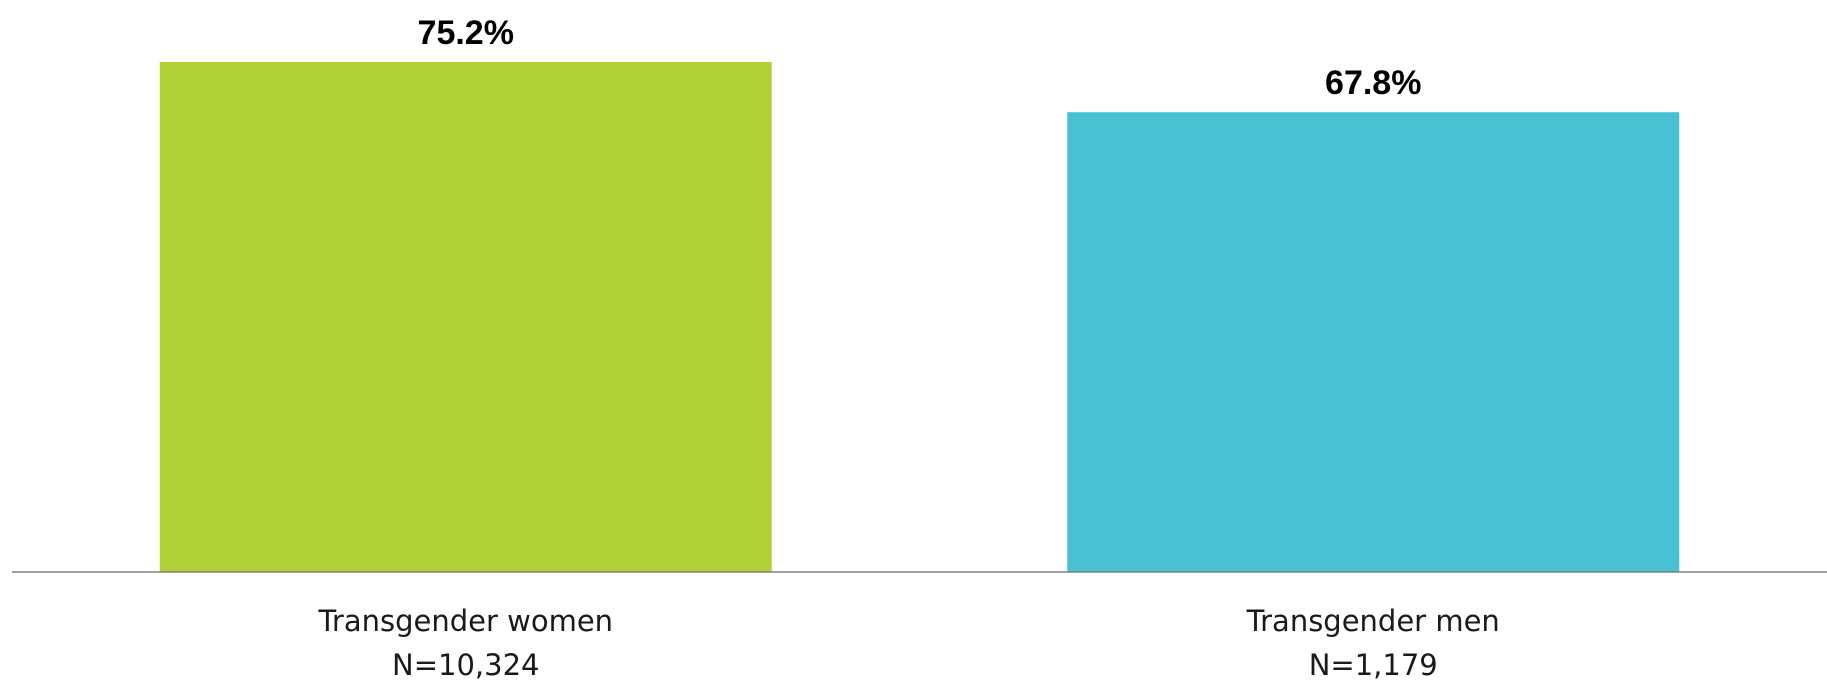 This screenshot has height=684, width=1827. Describe the element at coordinates (465, 665) in the screenshot. I see `sample-size-label-0: N=10,324` at that location.